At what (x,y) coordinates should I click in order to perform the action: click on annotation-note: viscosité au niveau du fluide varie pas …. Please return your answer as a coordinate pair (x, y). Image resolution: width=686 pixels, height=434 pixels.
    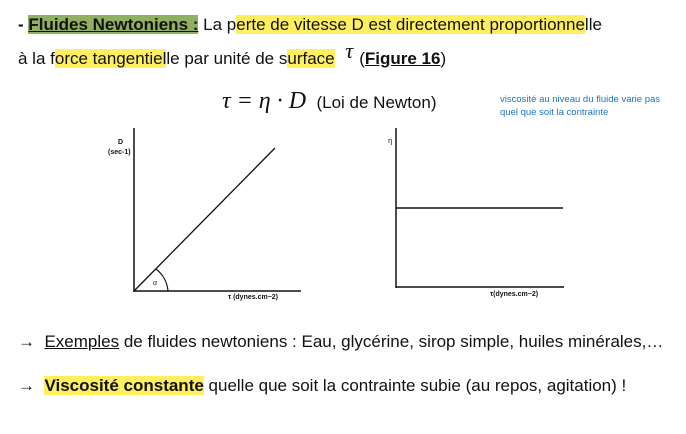
    Looking at the image, I should click on (580, 106).